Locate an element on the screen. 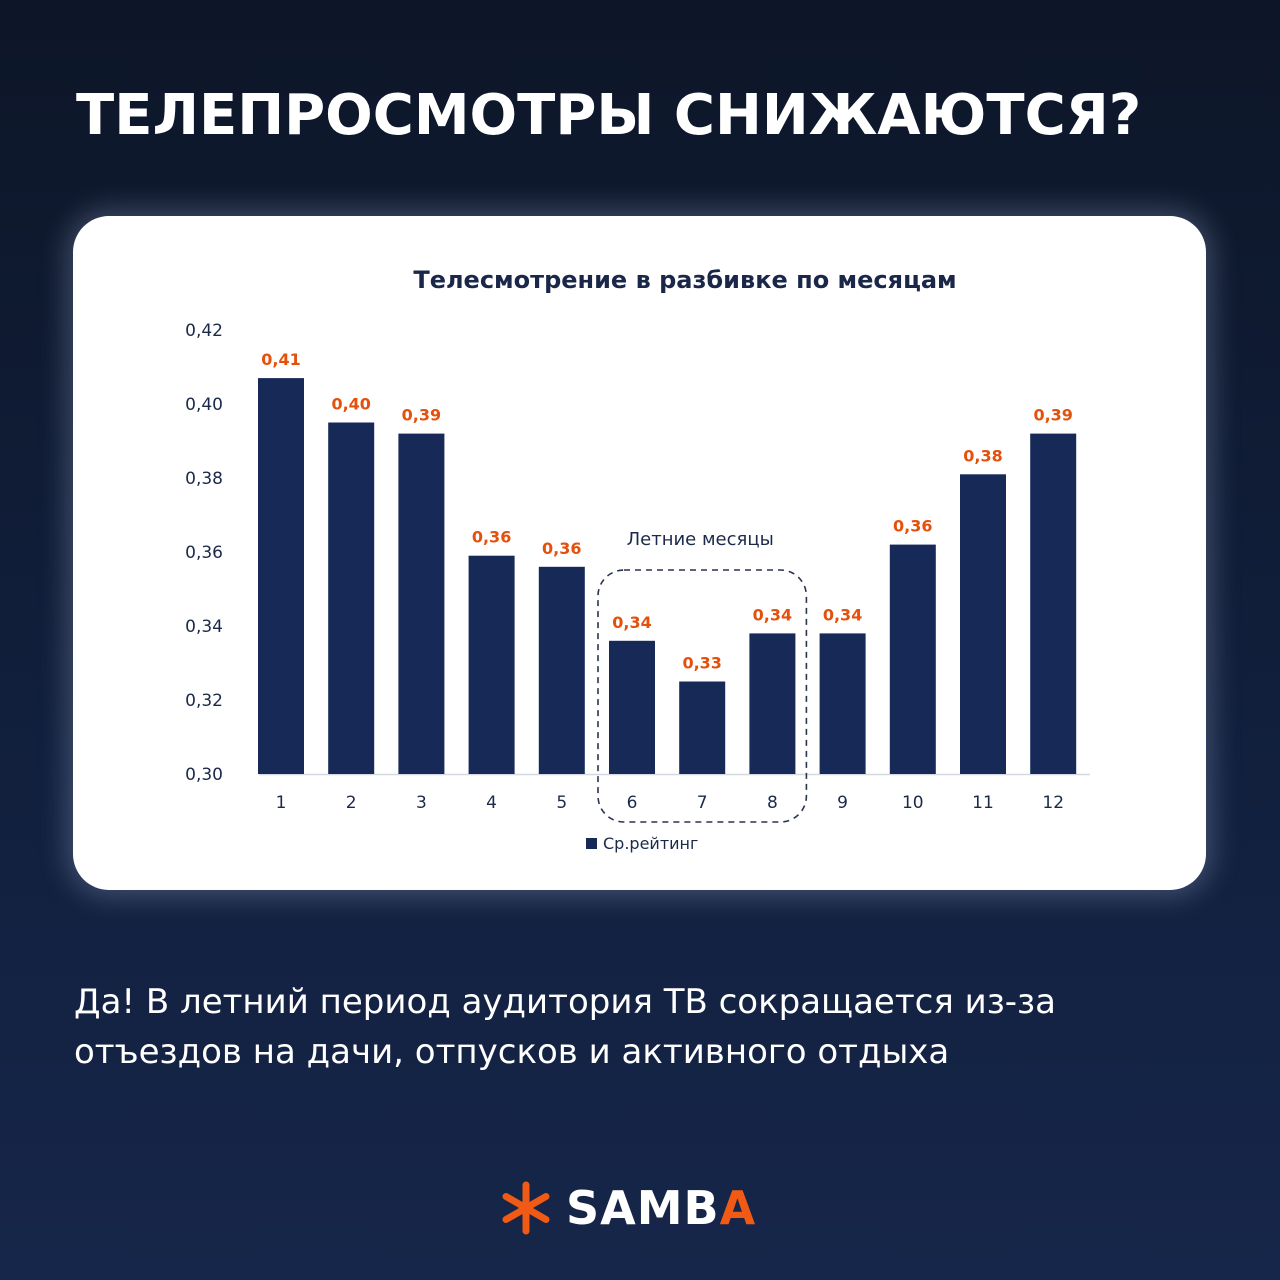  x-tick-label: 1 is located at coordinates (281, 803).